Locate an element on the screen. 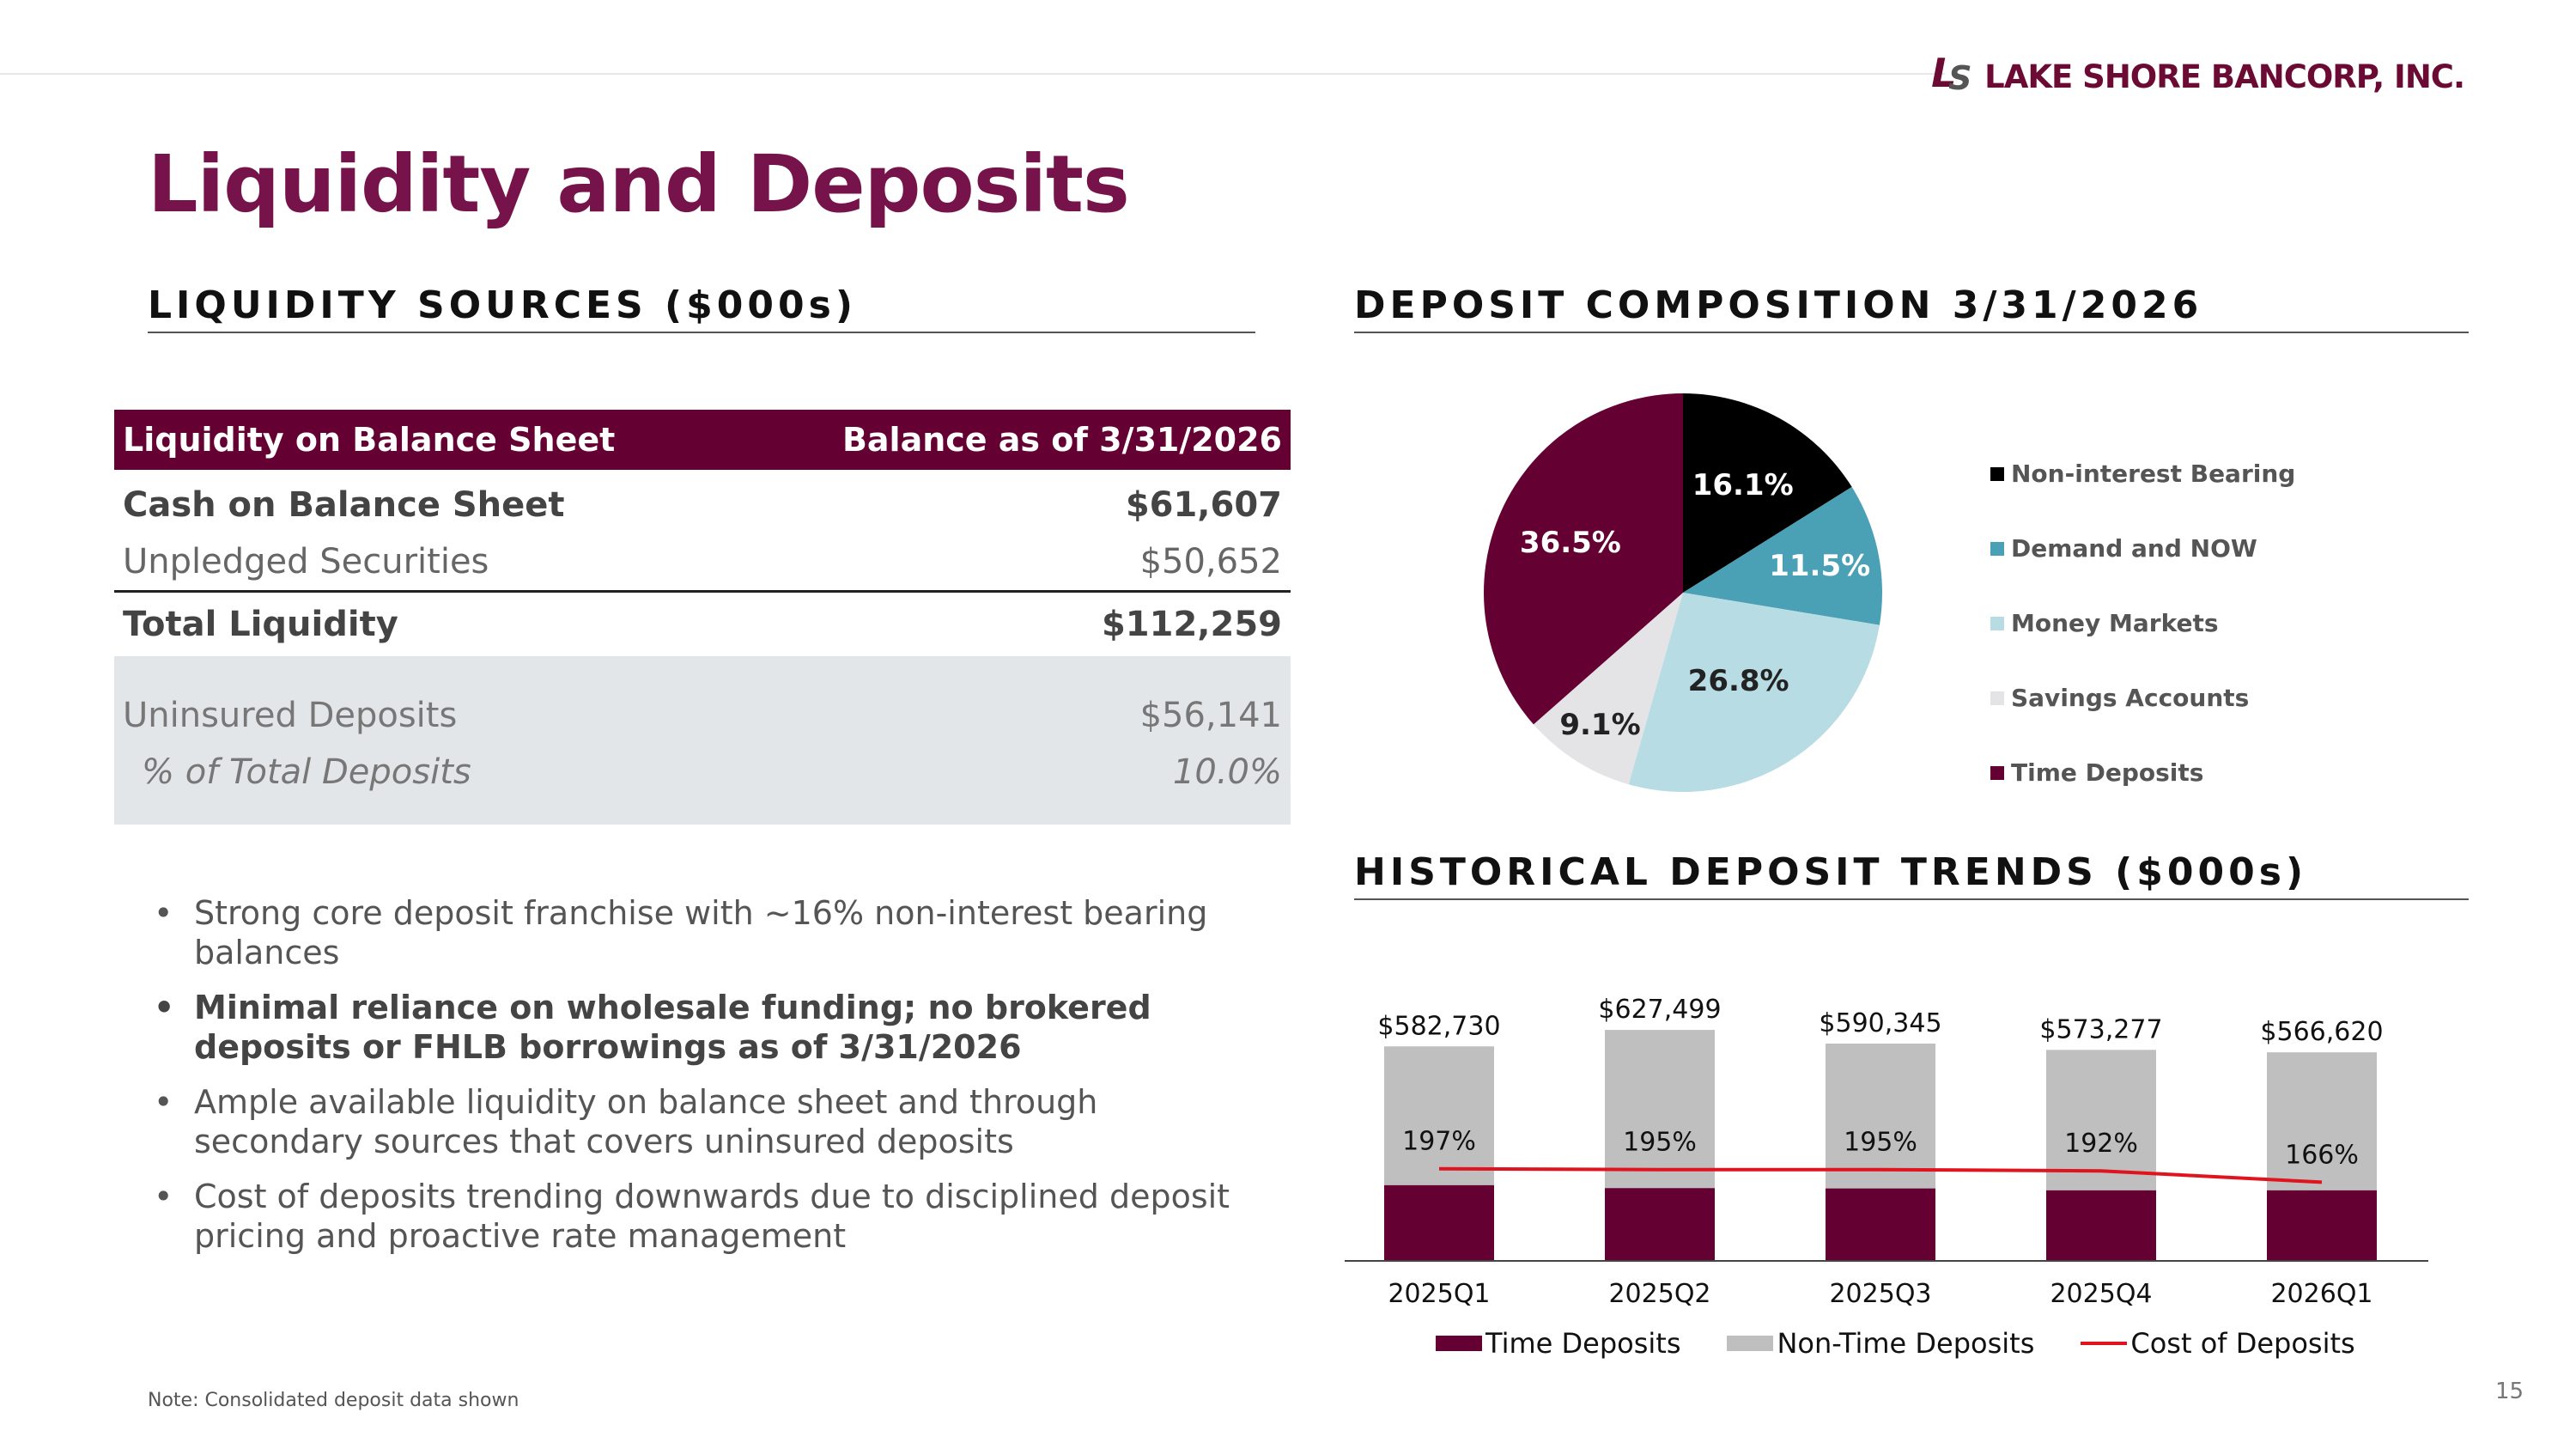 The image size is (2576, 1449). bar-total-label: $566,620 is located at coordinates (2321, 1032).